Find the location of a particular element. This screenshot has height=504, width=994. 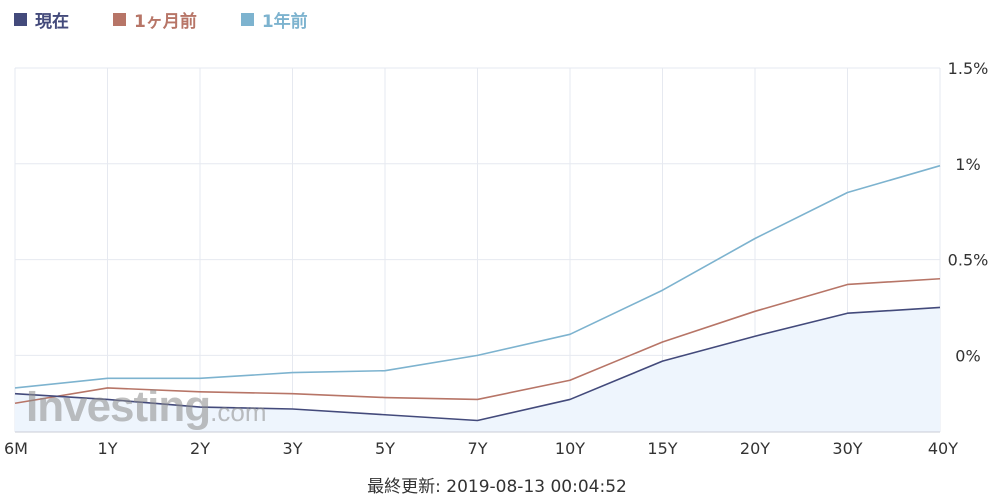

legend-swatch-current is located at coordinates (20, 19).